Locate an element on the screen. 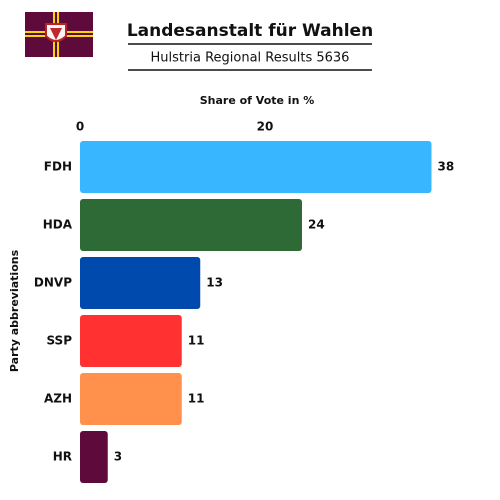 This screenshot has height=500, width=500. value-label: 13 is located at coordinates (214, 283).